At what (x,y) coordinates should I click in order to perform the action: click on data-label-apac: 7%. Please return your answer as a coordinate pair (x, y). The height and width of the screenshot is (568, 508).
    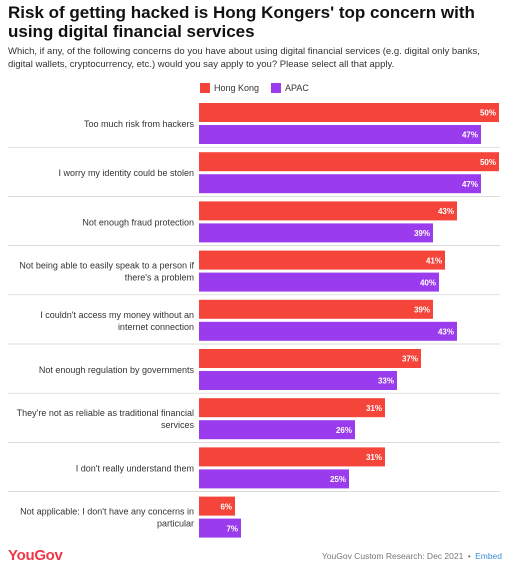
    Looking at the image, I should click on (232, 528).